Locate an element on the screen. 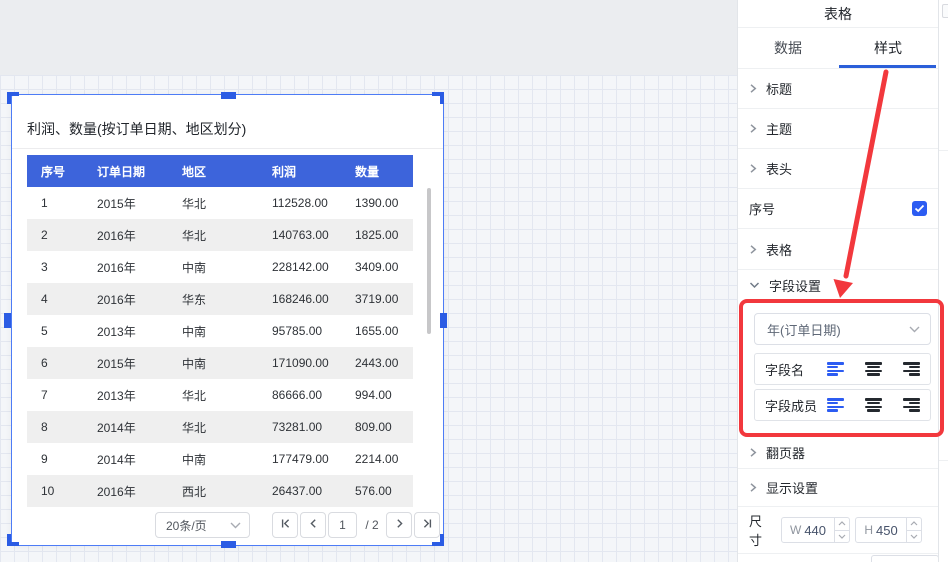 Image resolution: width=948 pixels, height=562 pixels. page-size-select: 20条/页 is located at coordinates (202, 525).